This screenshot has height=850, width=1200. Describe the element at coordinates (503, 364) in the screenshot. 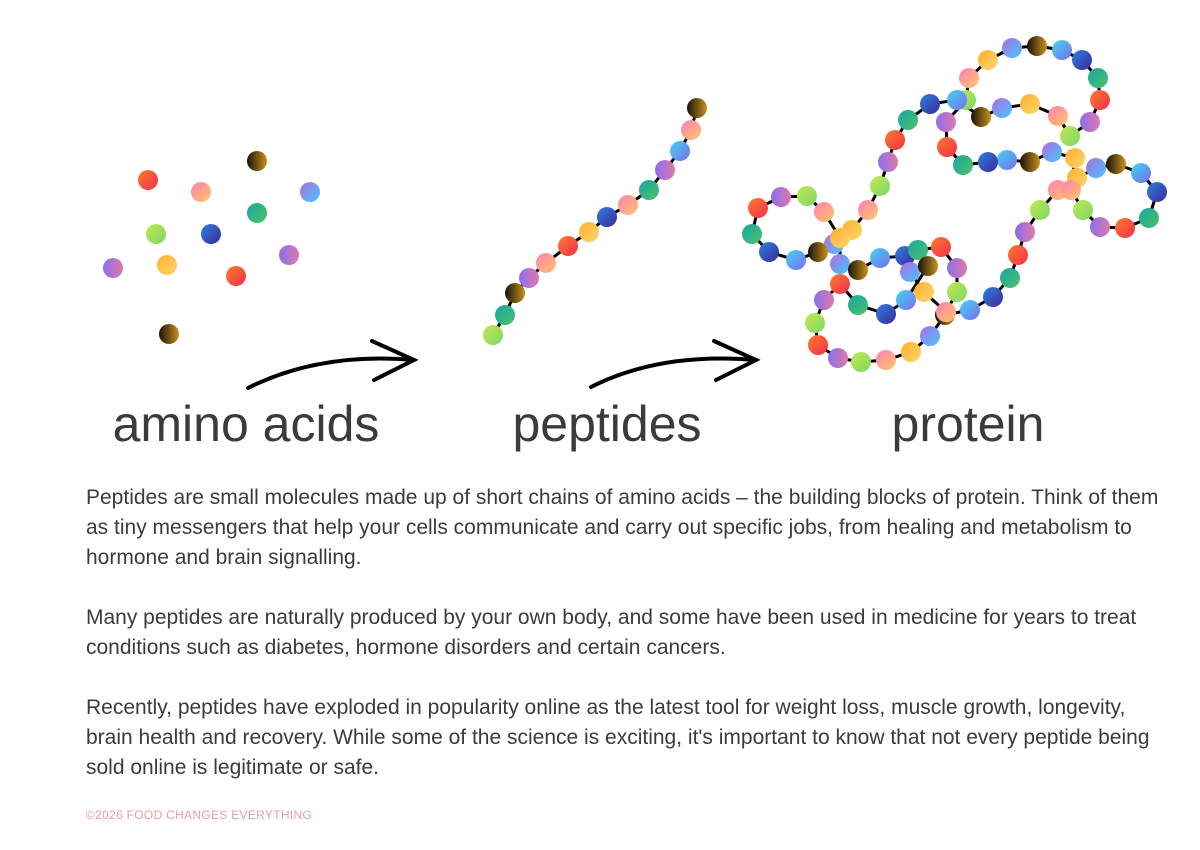

I see `arrows` at that location.